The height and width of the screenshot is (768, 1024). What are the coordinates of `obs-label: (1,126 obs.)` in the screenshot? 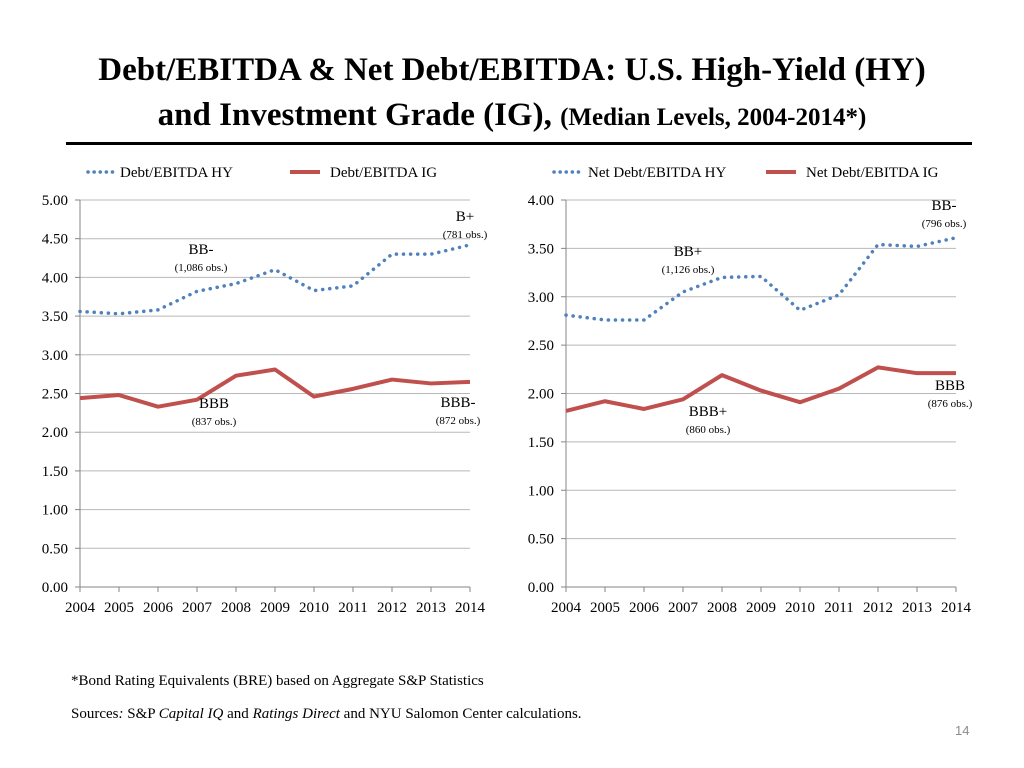 It's located at (688, 270).